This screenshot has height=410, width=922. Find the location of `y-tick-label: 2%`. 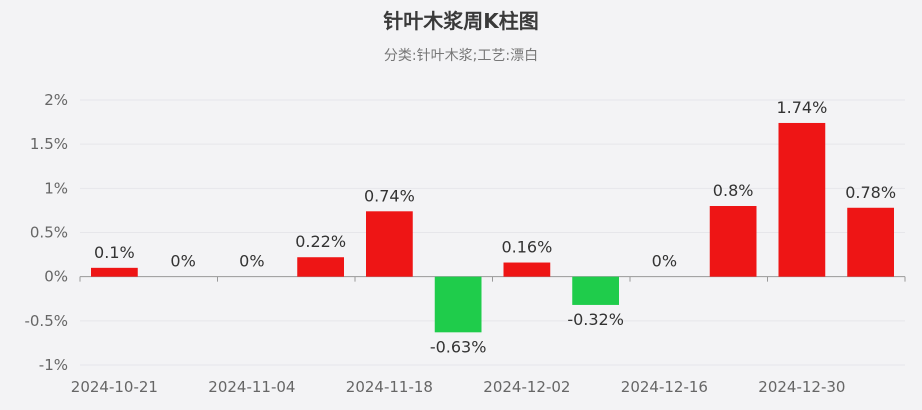

y-tick-label: 2% is located at coordinates (56, 100).